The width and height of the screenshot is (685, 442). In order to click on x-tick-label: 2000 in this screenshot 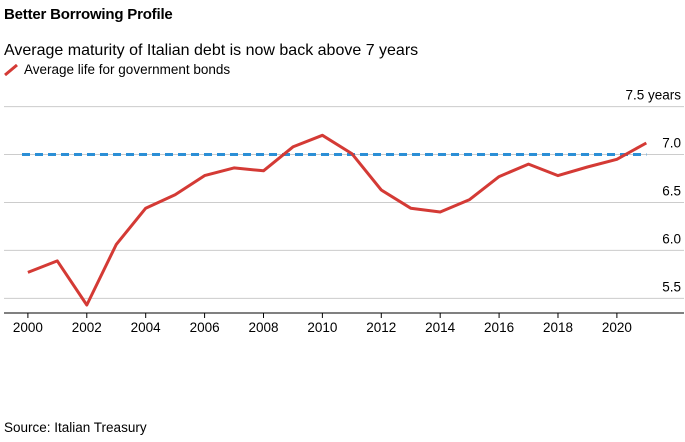, I will do `click(28, 327)`.